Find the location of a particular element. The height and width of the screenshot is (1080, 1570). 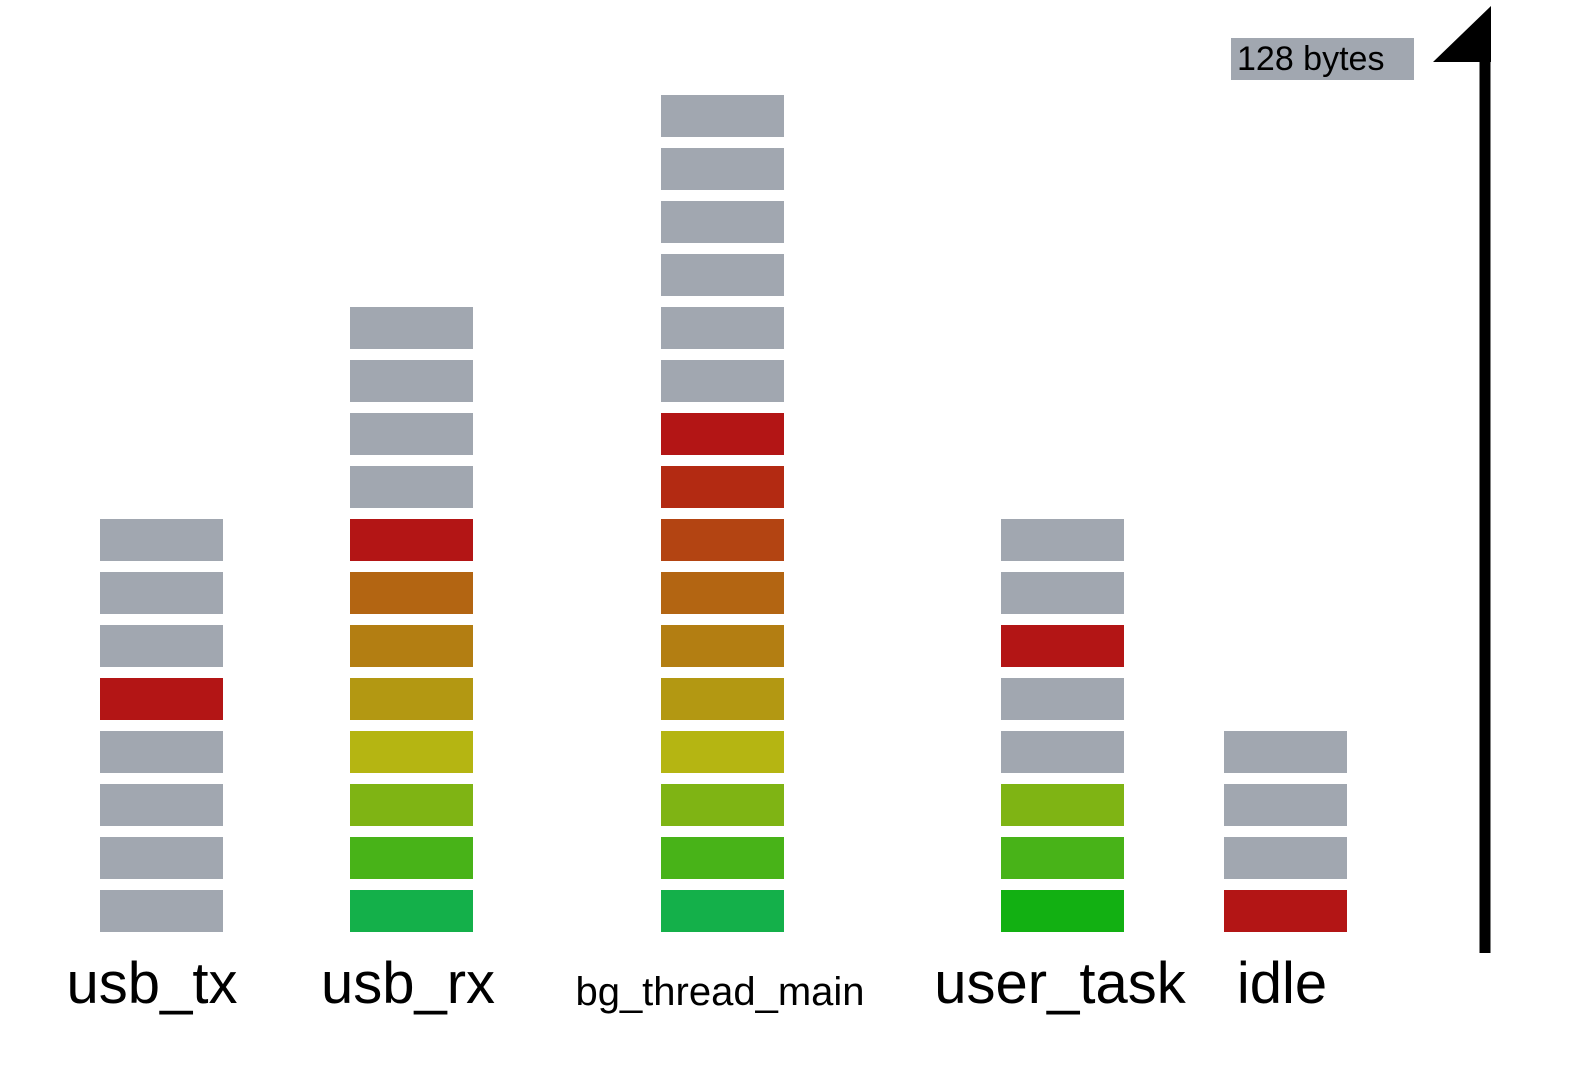

arrow-head-icon is located at coordinates (1462, 34).